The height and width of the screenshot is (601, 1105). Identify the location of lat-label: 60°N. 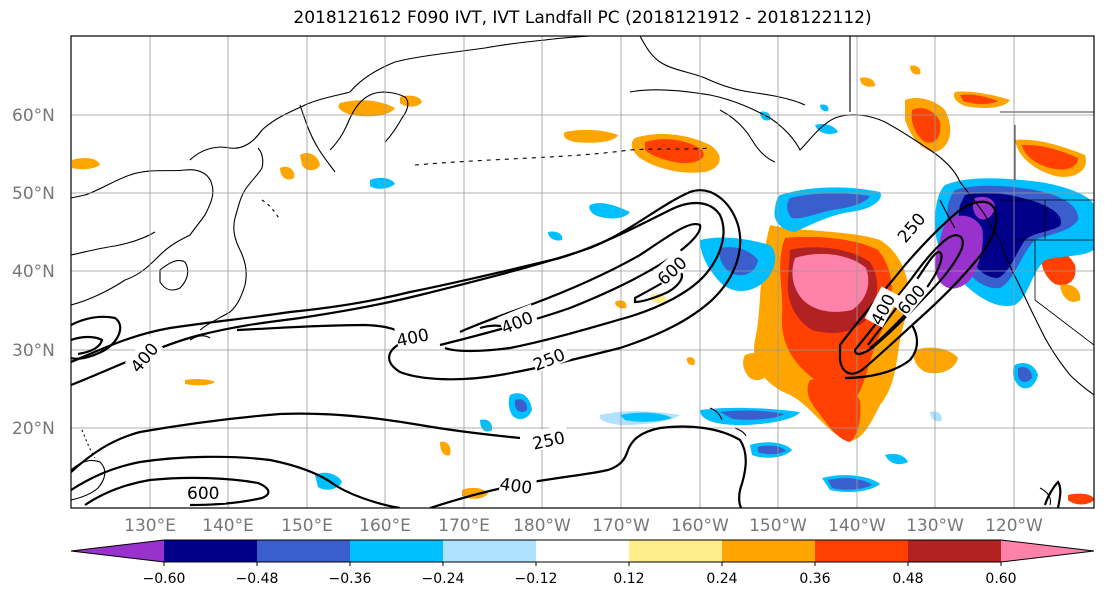
(33, 116).